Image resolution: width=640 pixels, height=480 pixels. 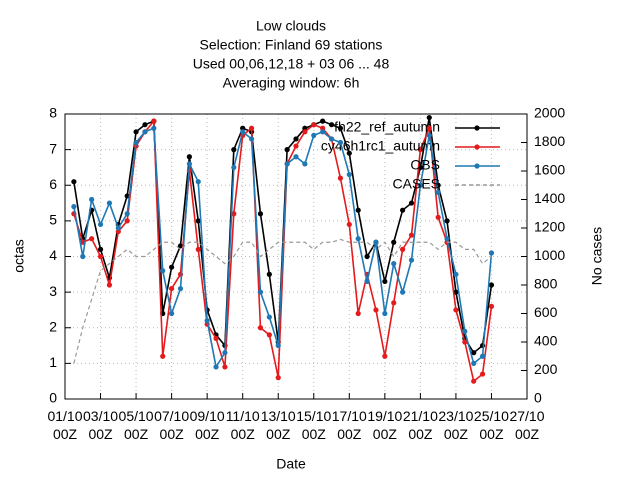 I want to click on y-tick-label: 0, so click(x=53, y=398).